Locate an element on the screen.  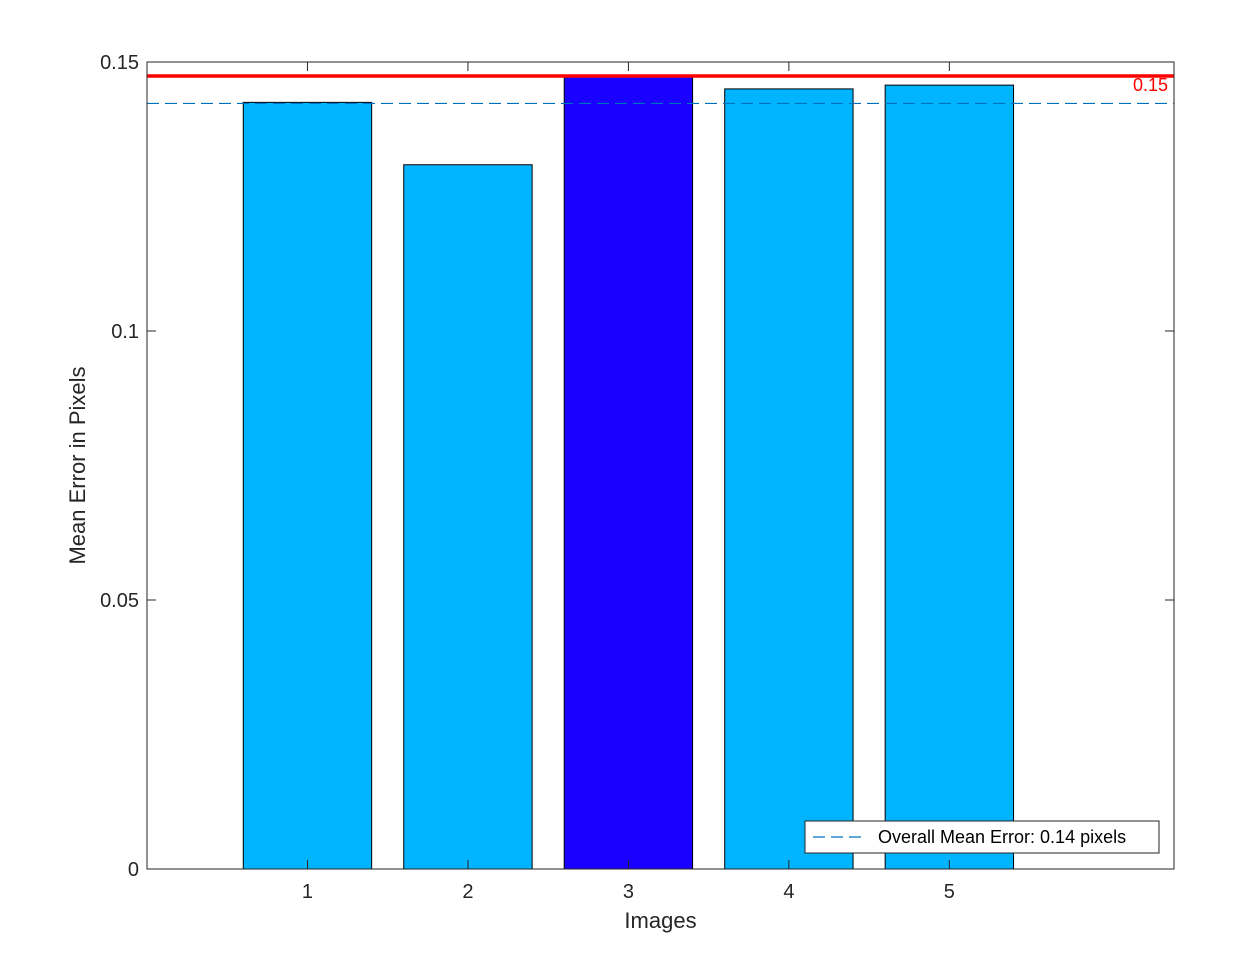
y-tick-label: 0 is located at coordinates (133, 870).